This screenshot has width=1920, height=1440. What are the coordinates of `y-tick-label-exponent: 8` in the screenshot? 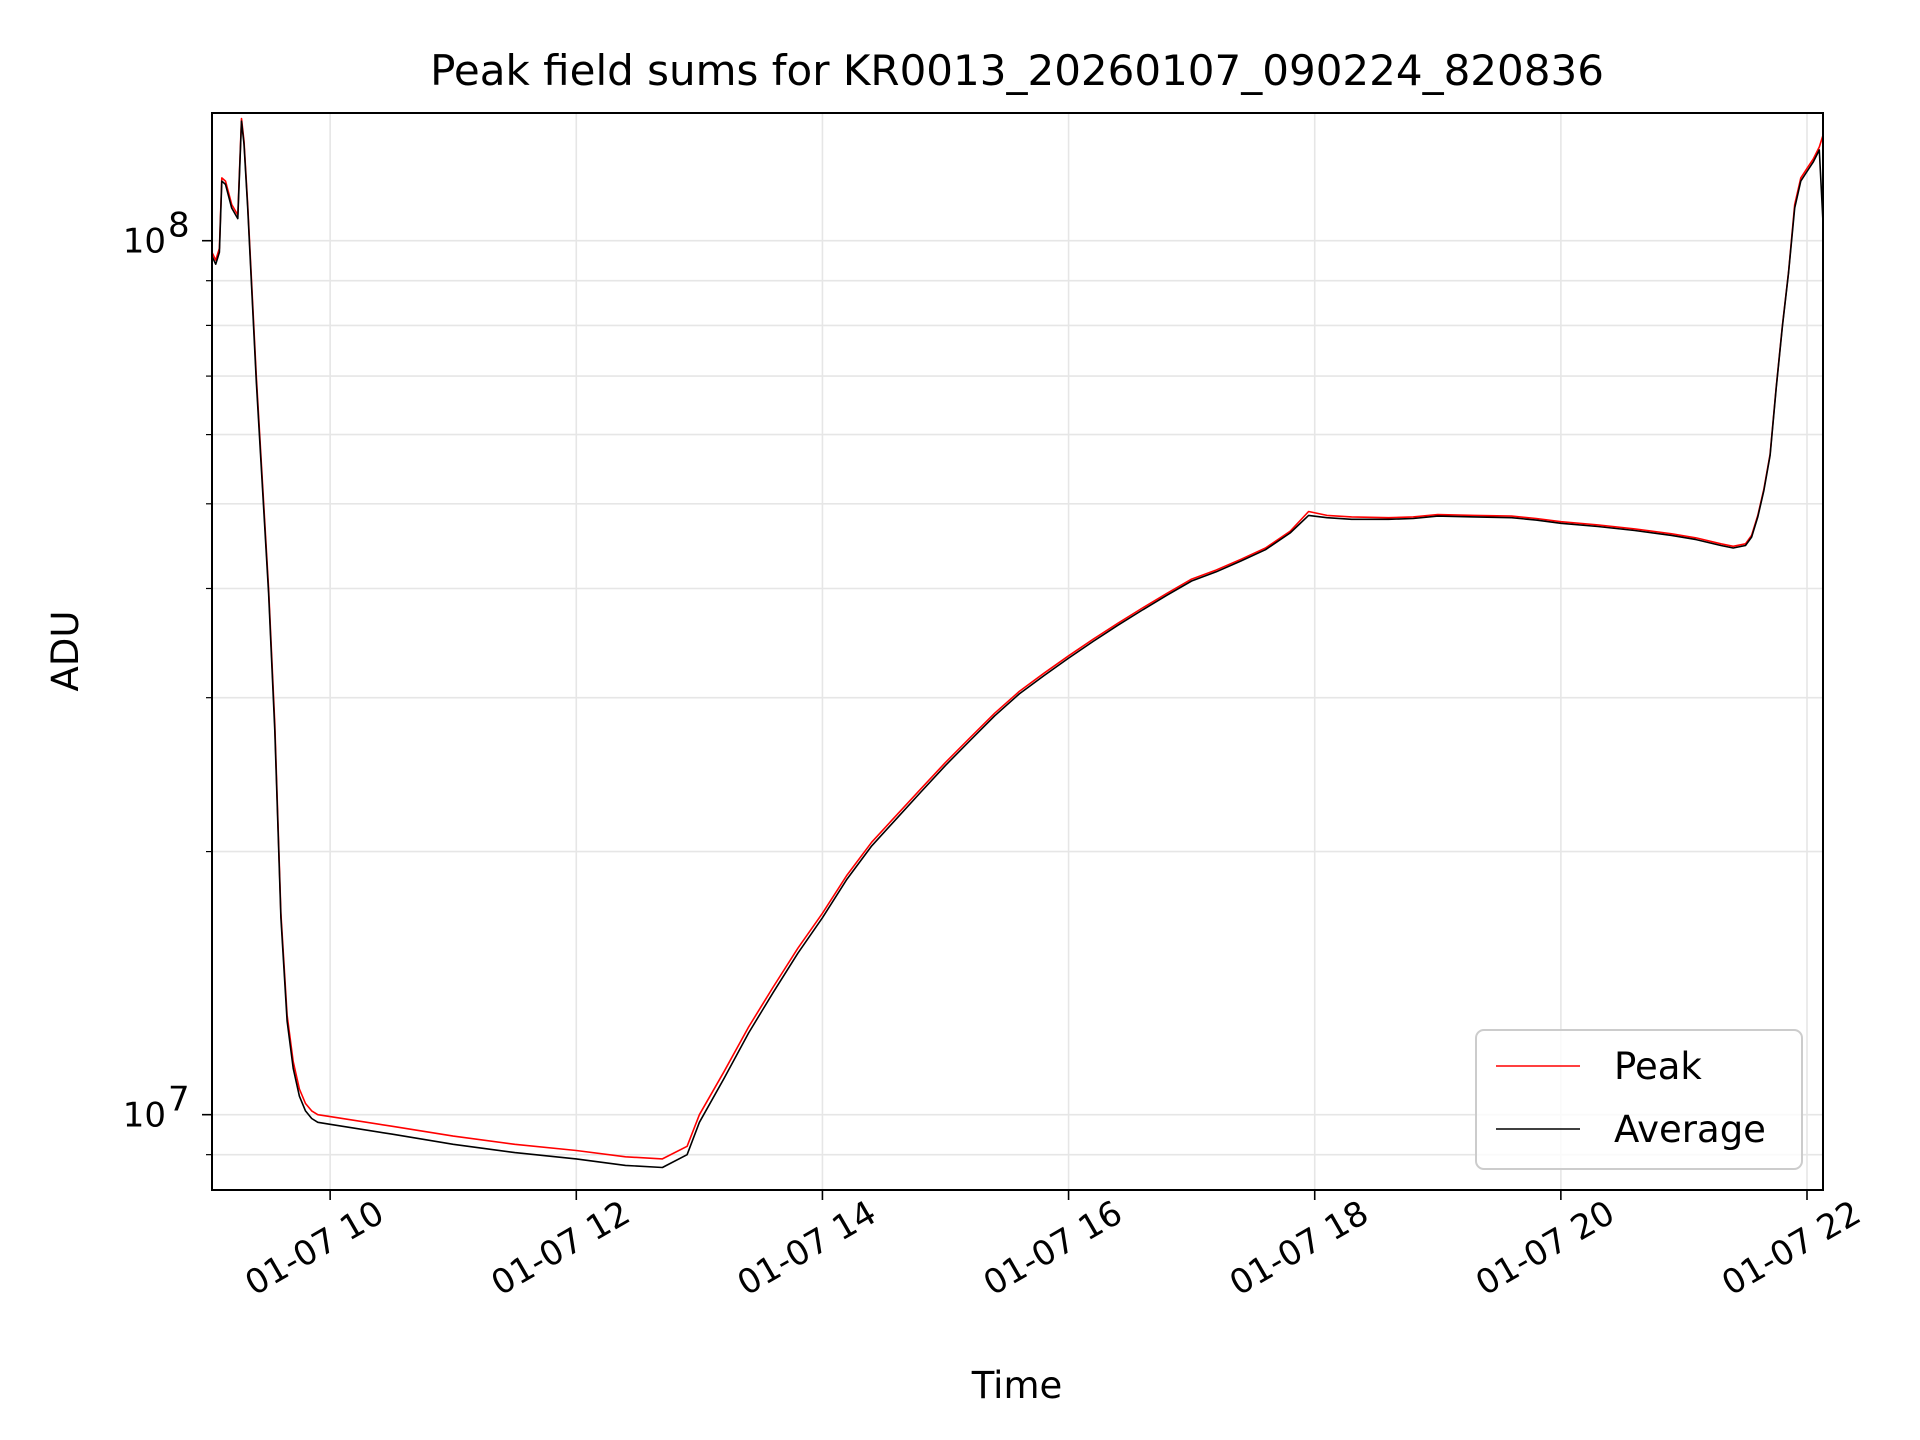 It's located at (179, 226).